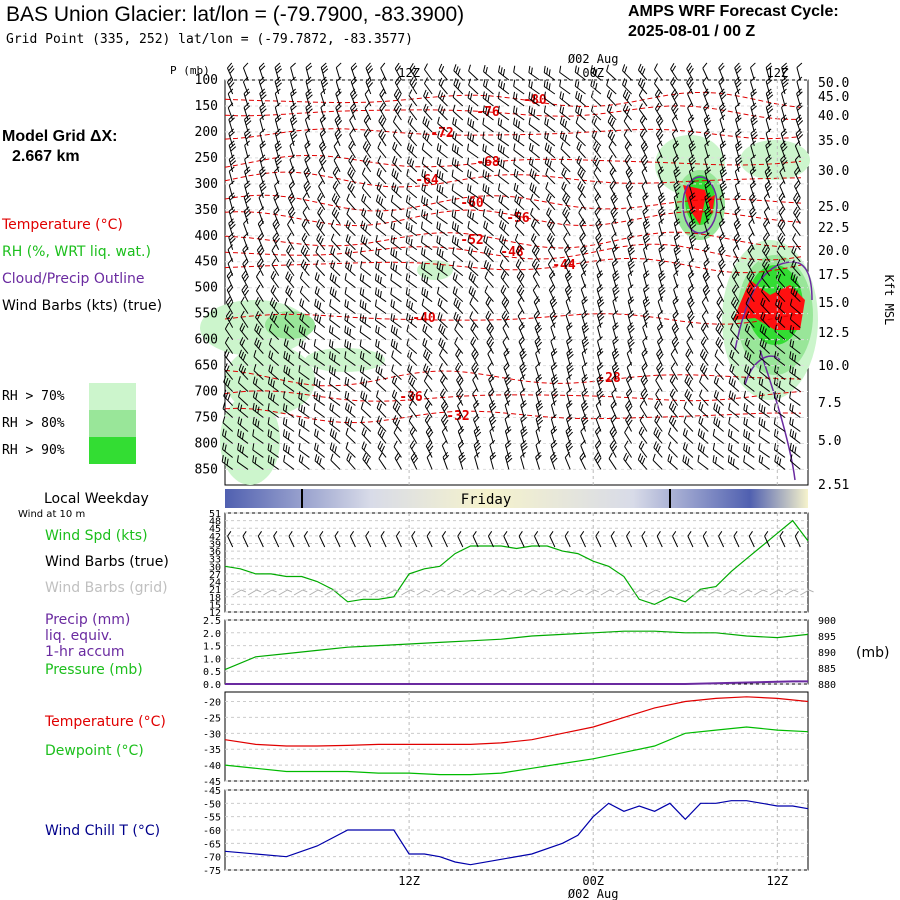 This screenshot has height=900, width=900. What do you see at coordinates (94, 670) in the screenshot?
I see `label-pressure: Pressure (mb)` at bounding box center [94, 670].